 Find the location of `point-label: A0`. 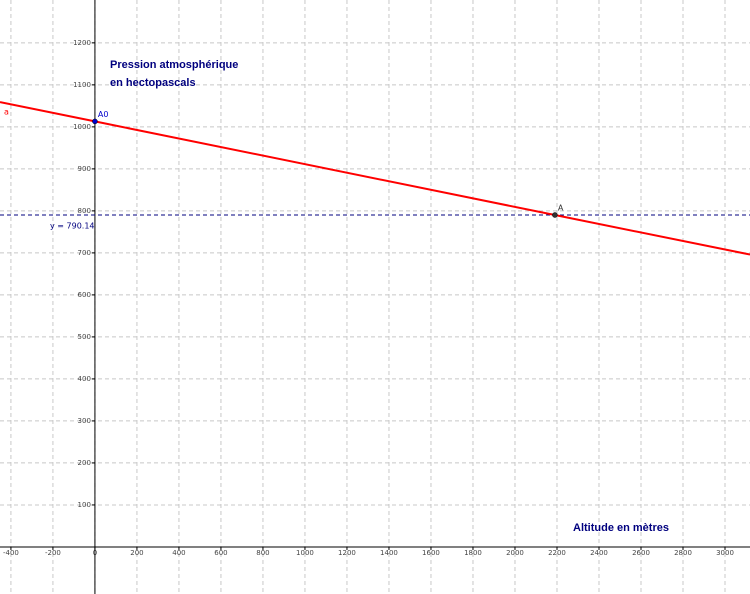

point-label: A0 is located at coordinates (103, 114).